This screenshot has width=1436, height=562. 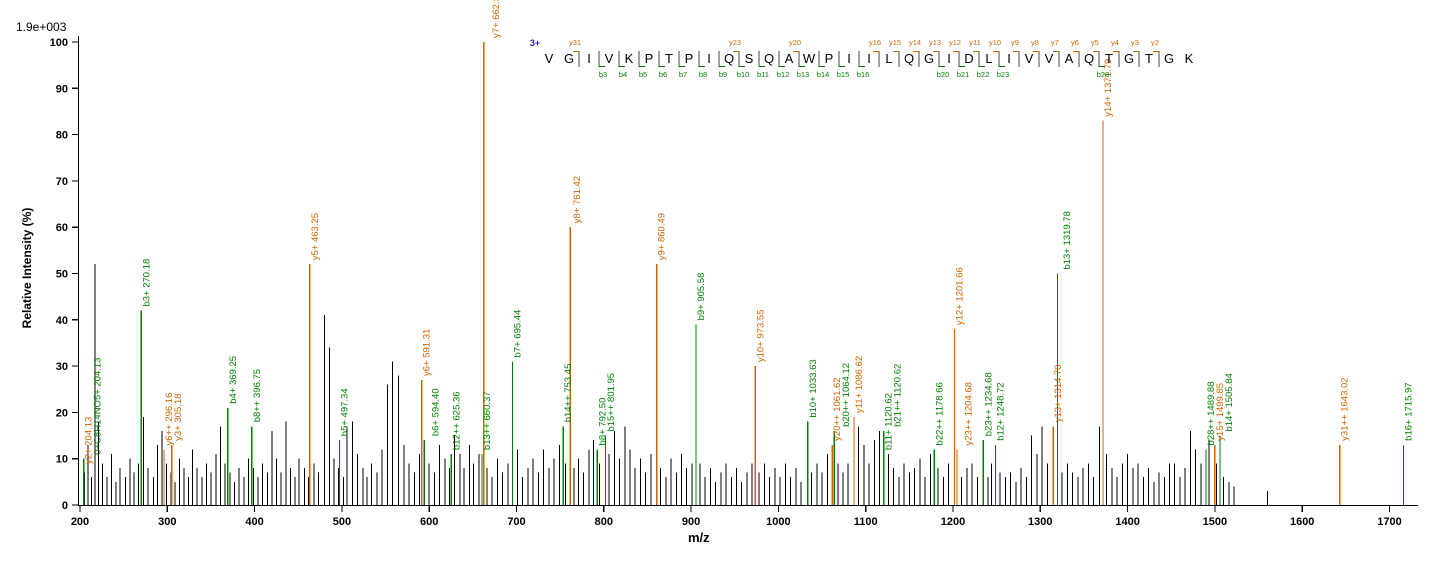 I want to click on peak-label: y14+ 1371.79, so click(x=1108, y=88).